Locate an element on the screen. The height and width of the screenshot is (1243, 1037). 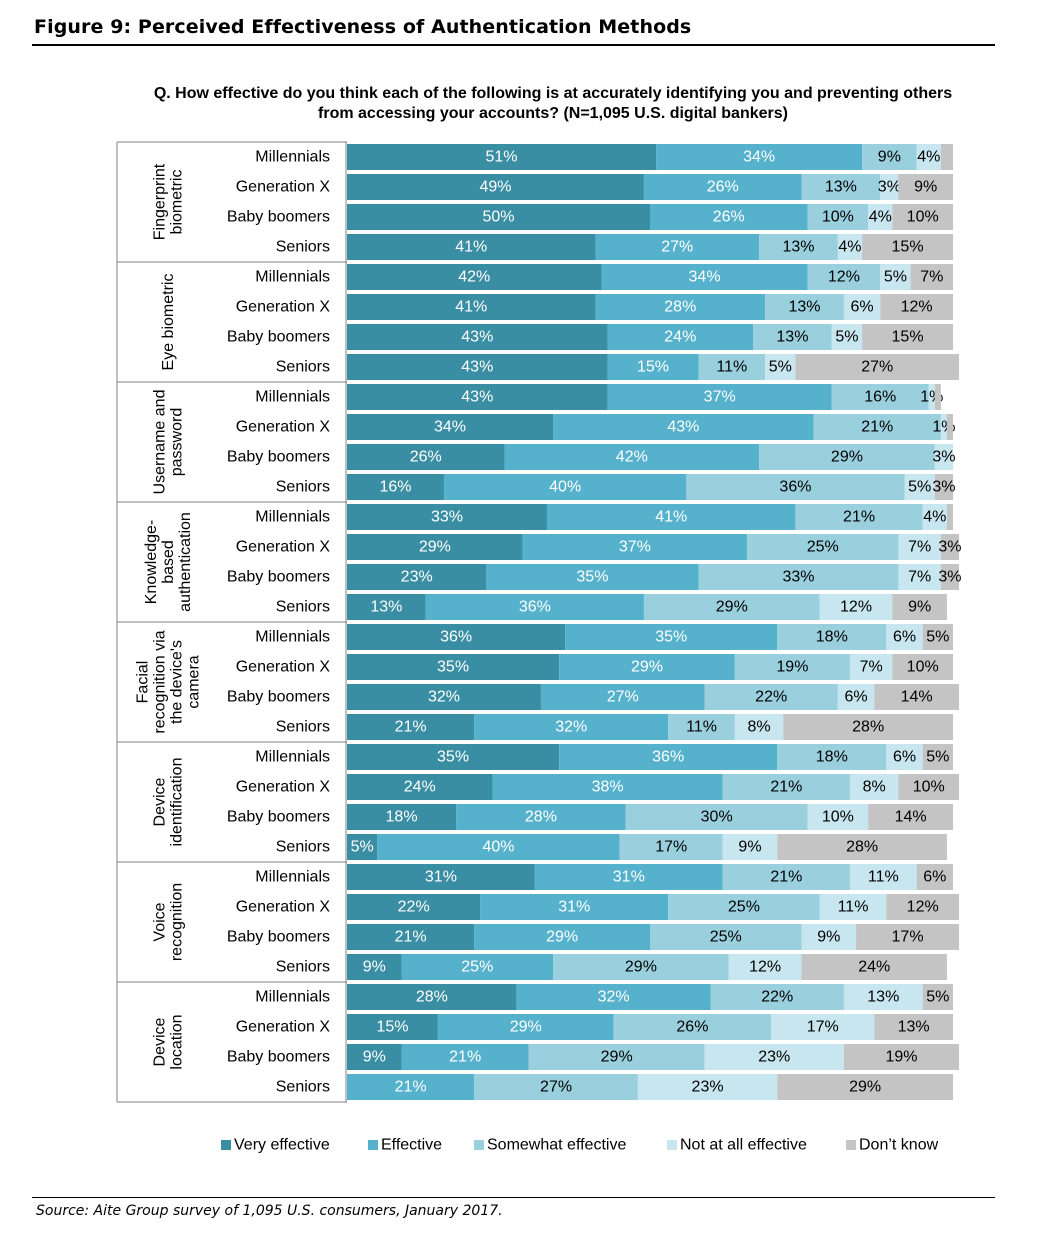
legend-swatch is located at coordinates (479, 1145).